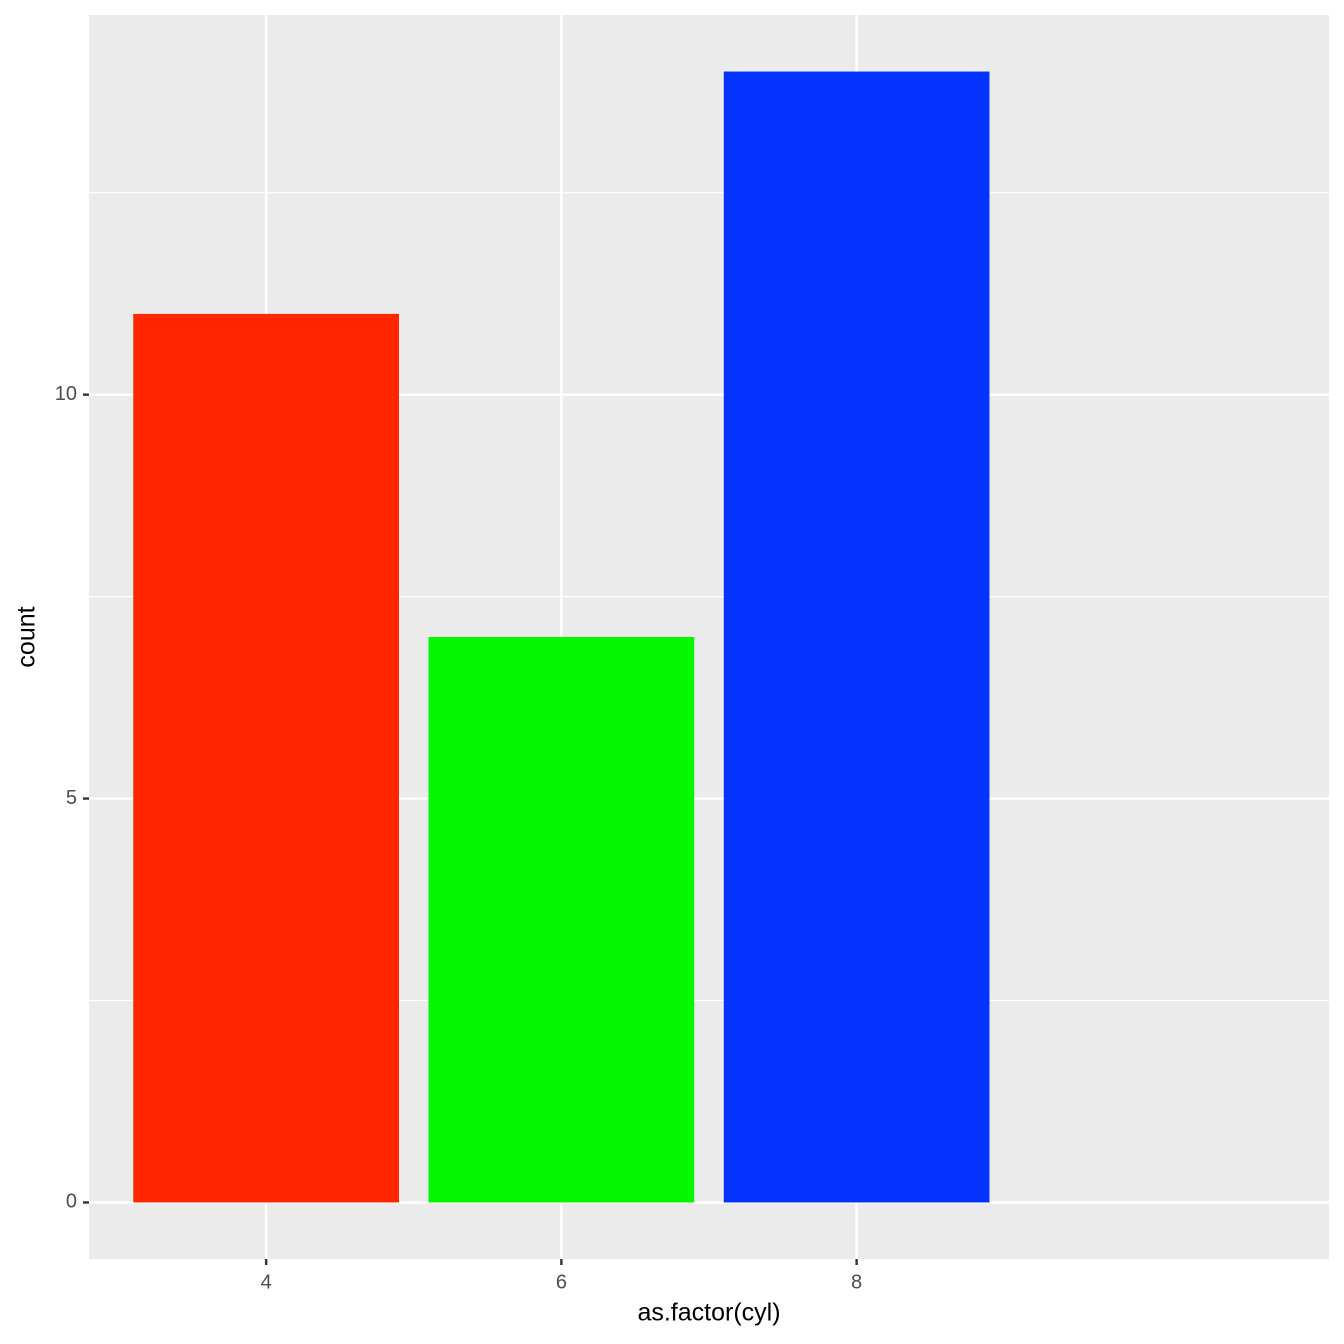  Describe the element at coordinates (71, 1202) in the screenshot. I see `y-tick-label: 0` at that location.